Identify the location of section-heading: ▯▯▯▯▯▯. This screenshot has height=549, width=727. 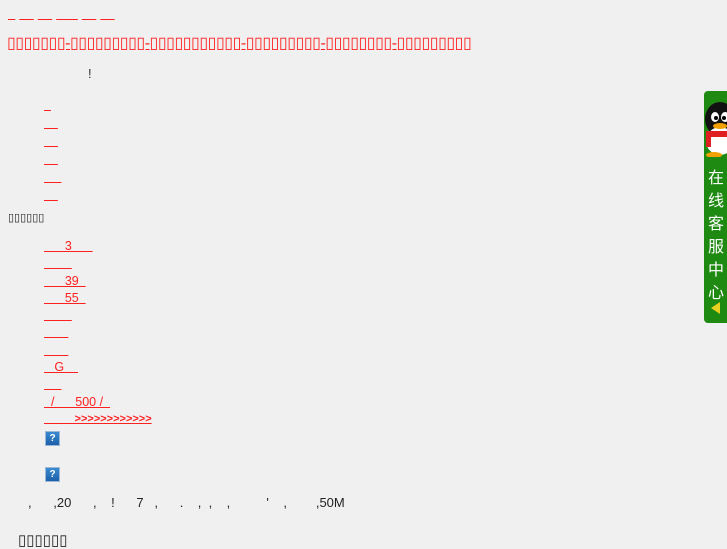
(26, 218).